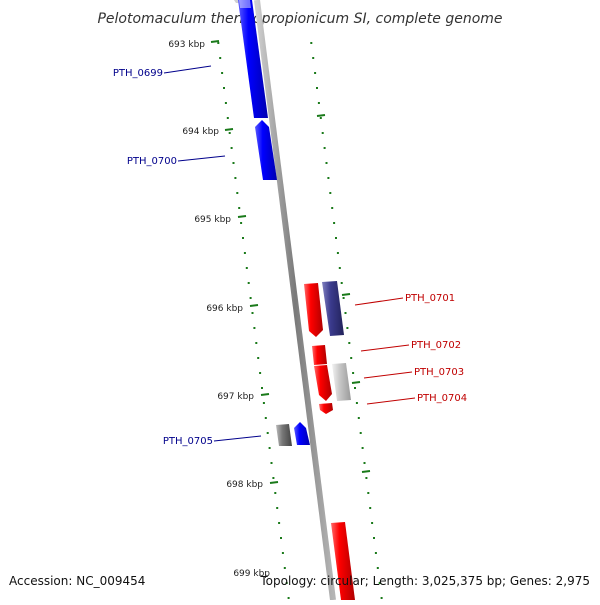 This screenshot has width=600, height=605. What do you see at coordinates (186, 45) in the screenshot?
I see `ruler-label-693: 693 kbp` at bounding box center [186, 45].